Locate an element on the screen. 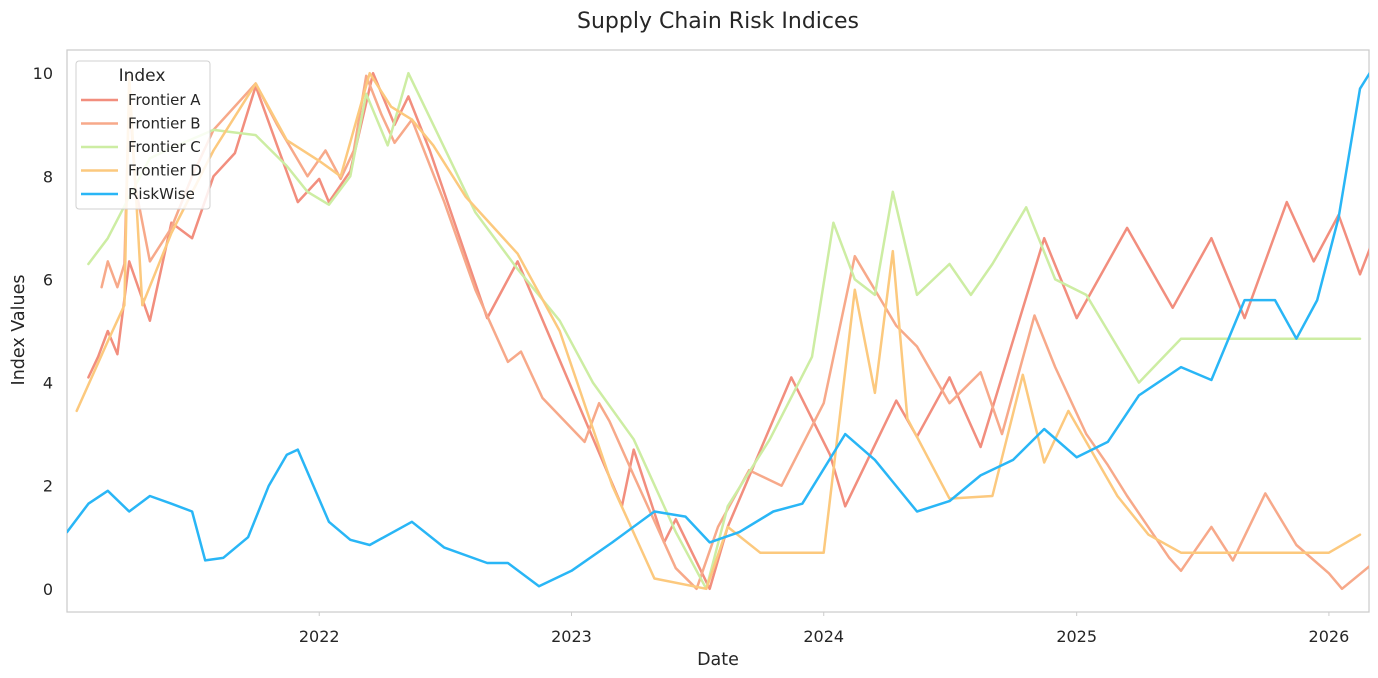 This screenshot has width=1378, height=678. x-axis-title: Date is located at coordinates (718, 660).